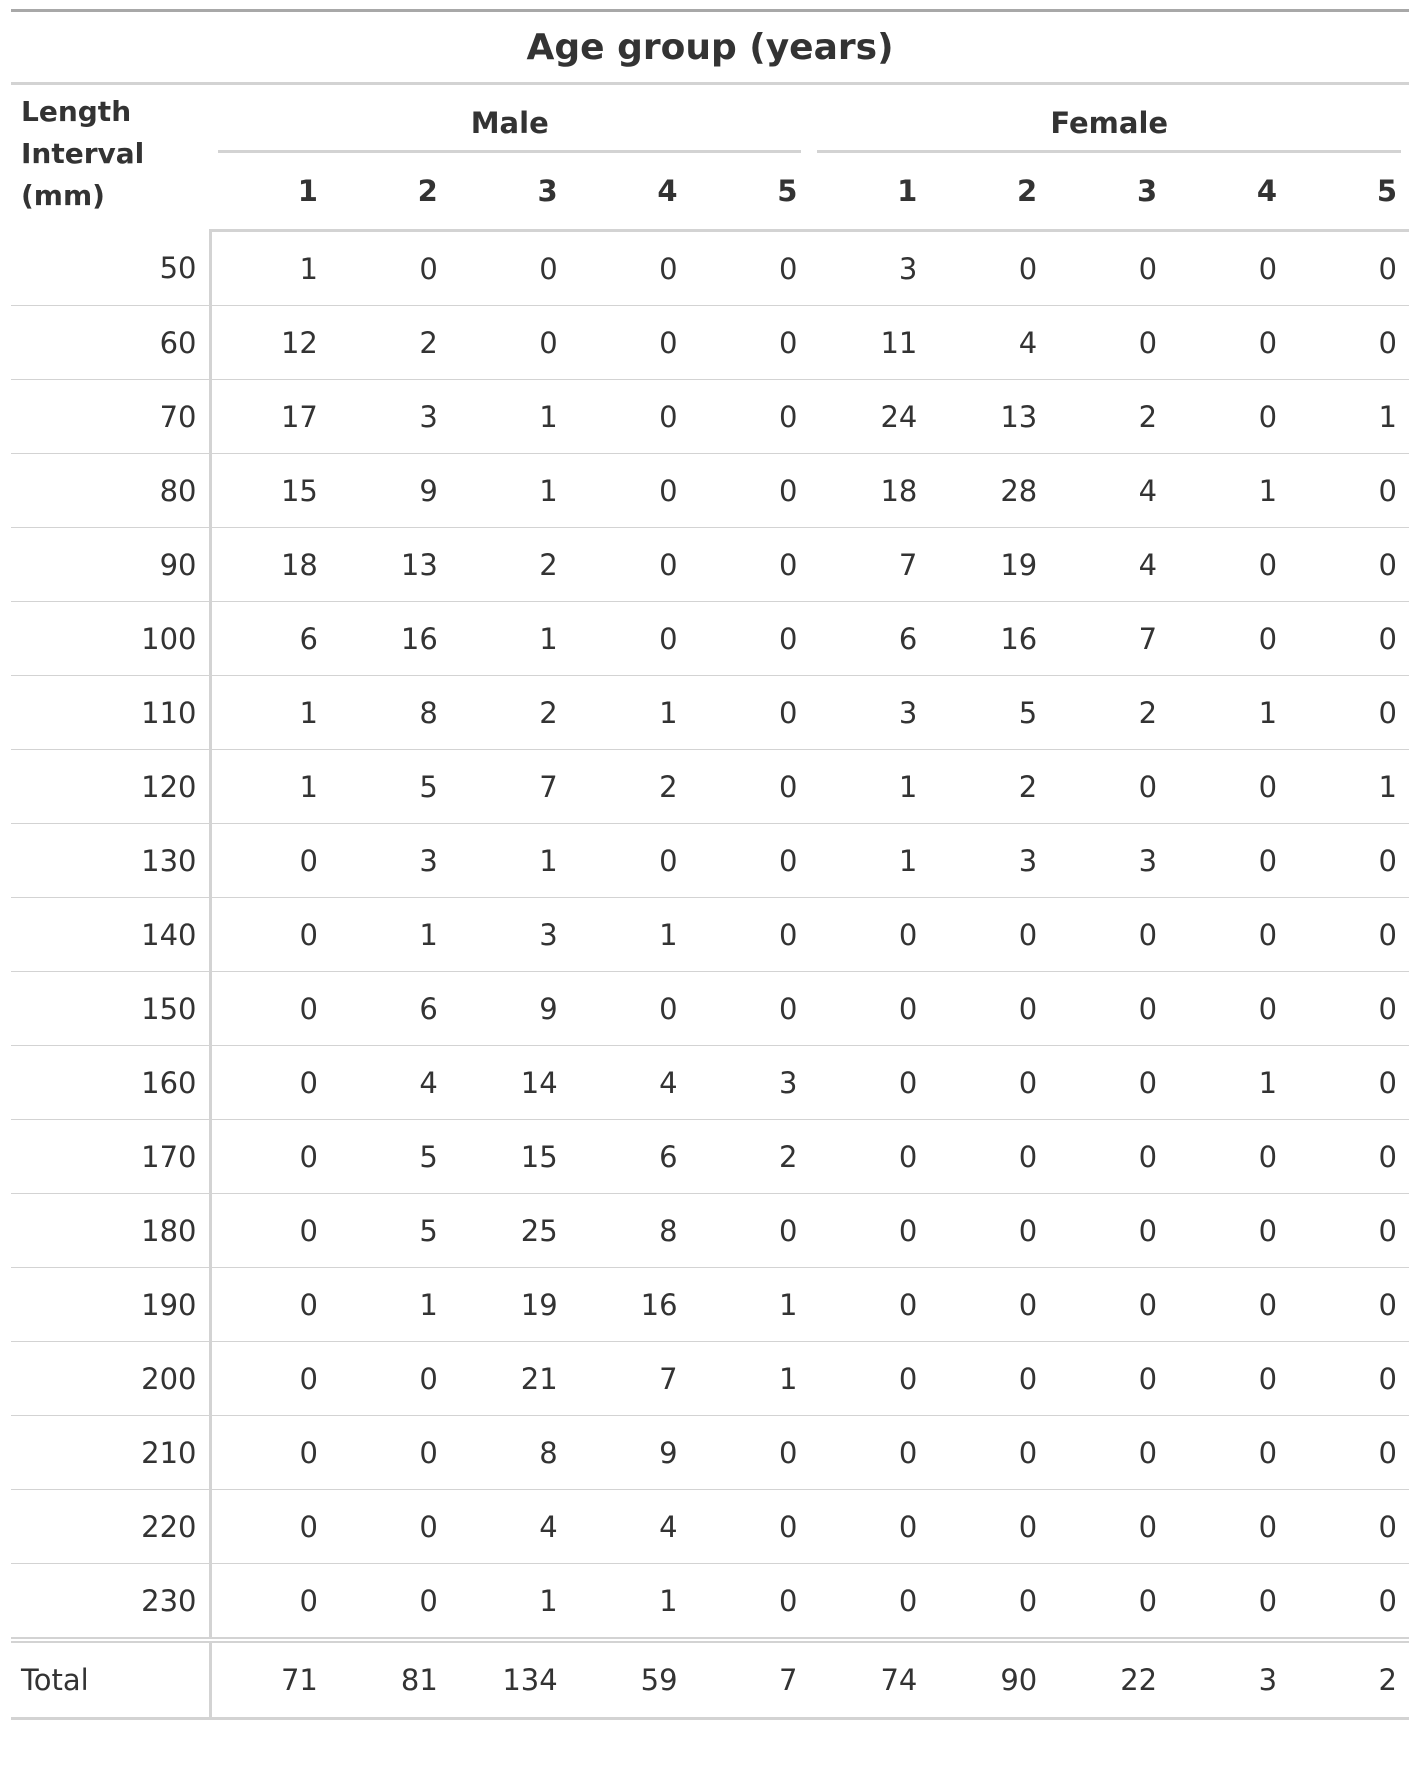 This screenshot has height=1778, width=1420. I want to click on table-cell: 15, so click(270, 490).